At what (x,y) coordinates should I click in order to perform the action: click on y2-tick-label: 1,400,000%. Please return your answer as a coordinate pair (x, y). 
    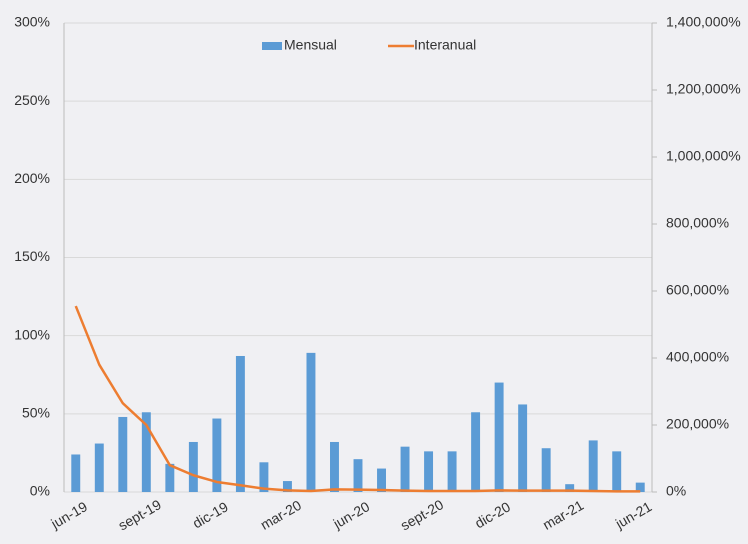
    Looking at the image, I should click on (703, 22).